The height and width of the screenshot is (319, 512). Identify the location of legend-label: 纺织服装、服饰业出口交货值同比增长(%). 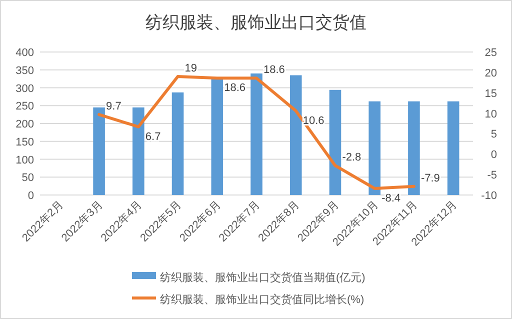
(262, 299).